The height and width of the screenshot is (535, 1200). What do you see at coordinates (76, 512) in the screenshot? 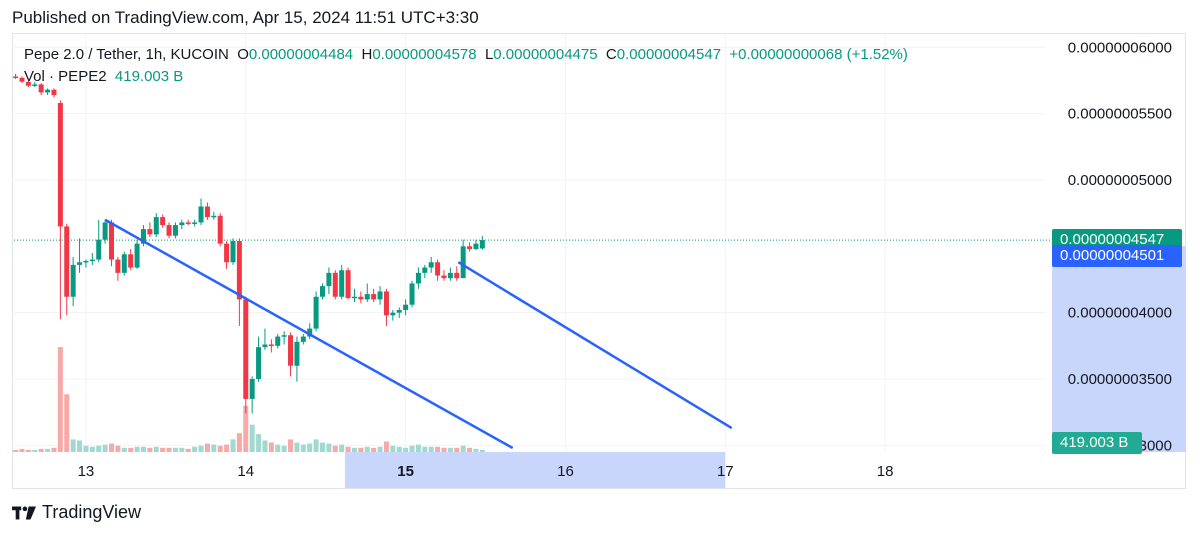
I see `footer-brand: TradingView` at bounding box center [76, 512].